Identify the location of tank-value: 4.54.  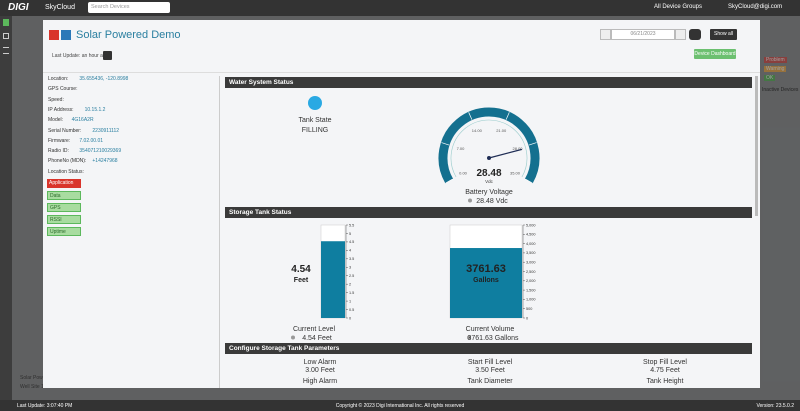
(301, 269).